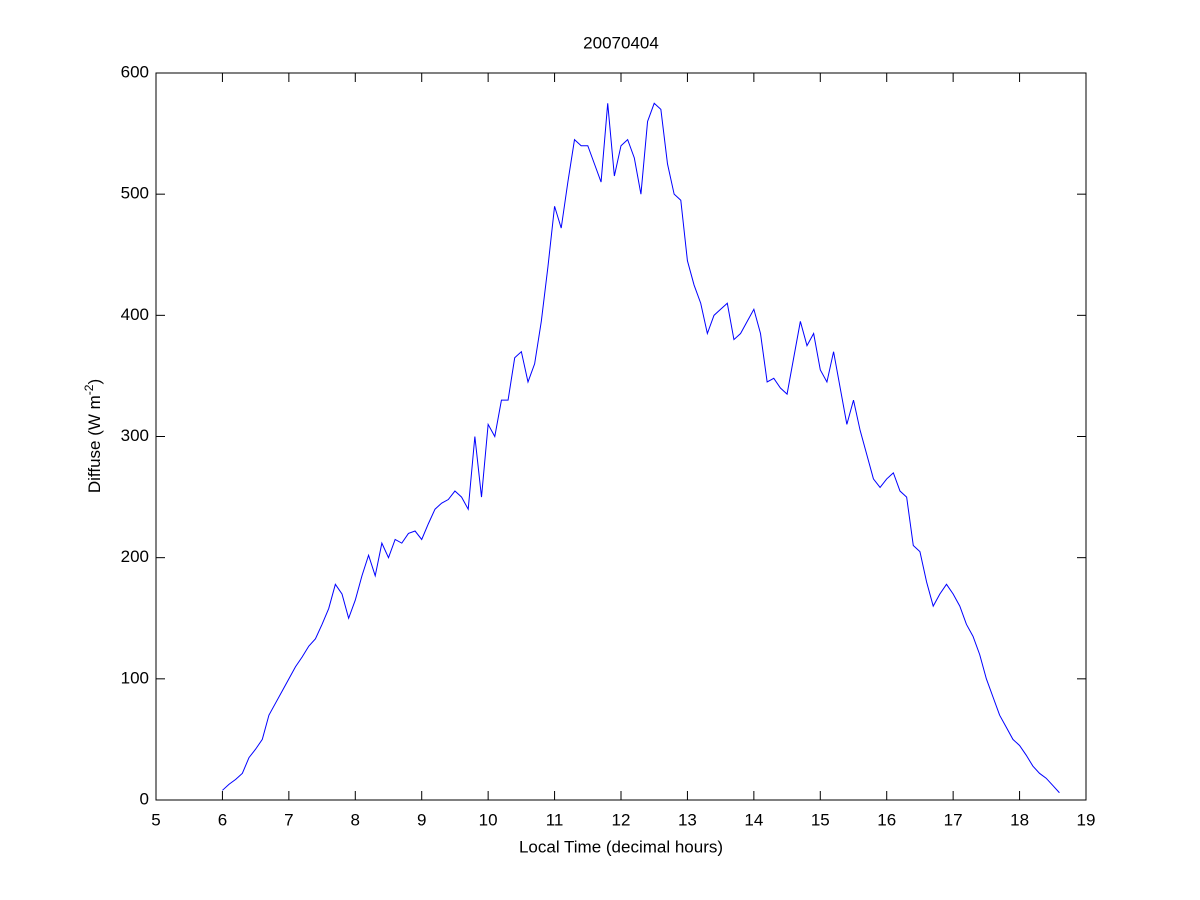 The height and width of the screenshot is (900, 1200). What do you see at coordinates (886, 819) in the screenshot?
I see `x-tick-label: 16` at bounding box center [886, 819].